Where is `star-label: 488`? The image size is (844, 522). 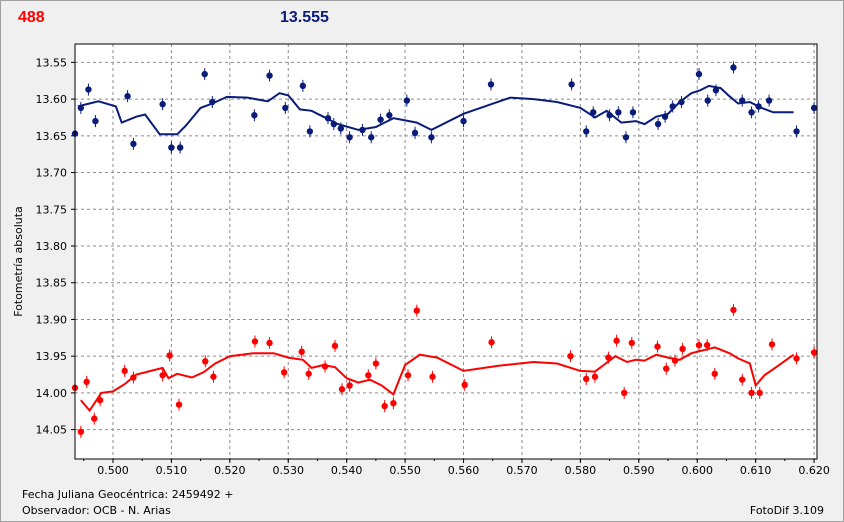
star-label: 488 is located at coordinates (31, 17).